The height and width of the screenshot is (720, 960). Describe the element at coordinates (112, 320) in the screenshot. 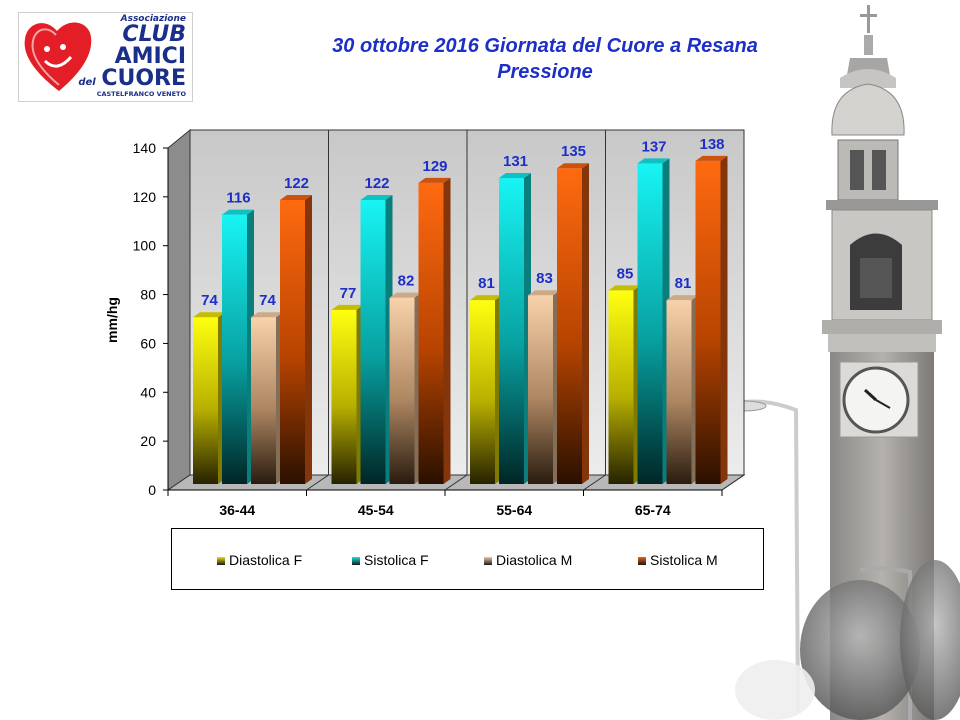

I see `y-axis-label: mm/hg` at that location.